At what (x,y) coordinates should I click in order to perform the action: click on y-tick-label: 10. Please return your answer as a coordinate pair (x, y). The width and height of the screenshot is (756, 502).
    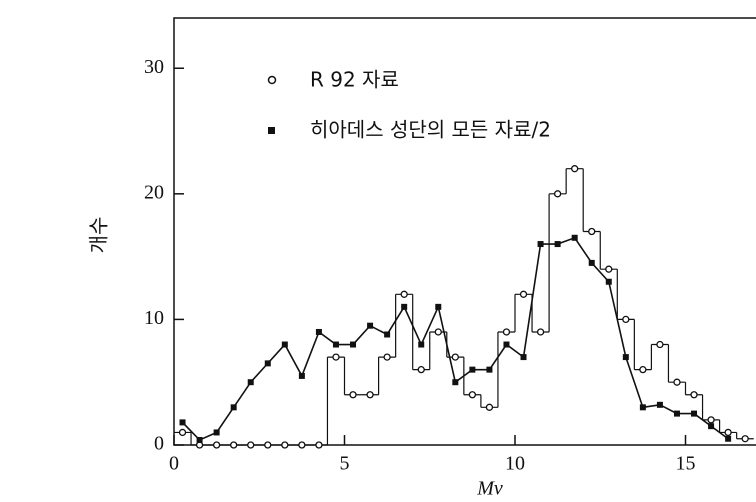
    Looking at the image, I should click on (154, 318).